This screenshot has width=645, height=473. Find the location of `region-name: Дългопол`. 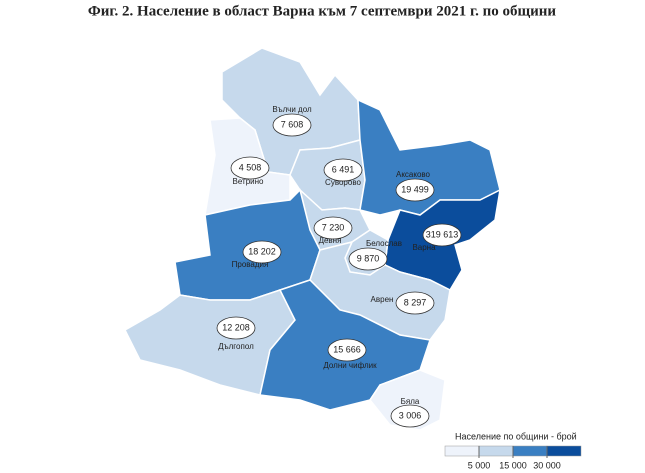

region-name: Дългопол is located at coordinates (236, 346).